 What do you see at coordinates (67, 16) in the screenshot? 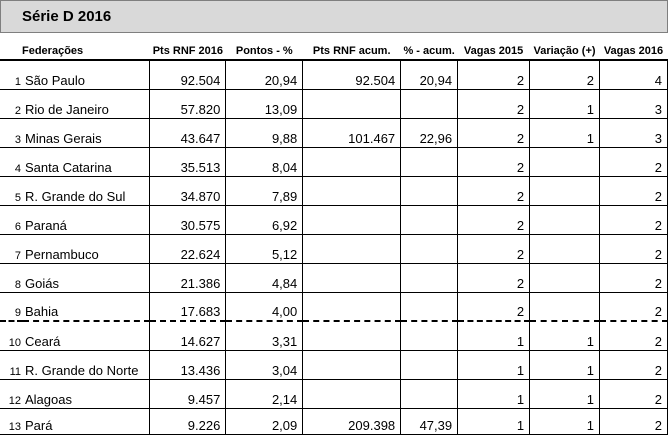
I see `sheet-title: Série D 2016` at bounding box center [67, 16].